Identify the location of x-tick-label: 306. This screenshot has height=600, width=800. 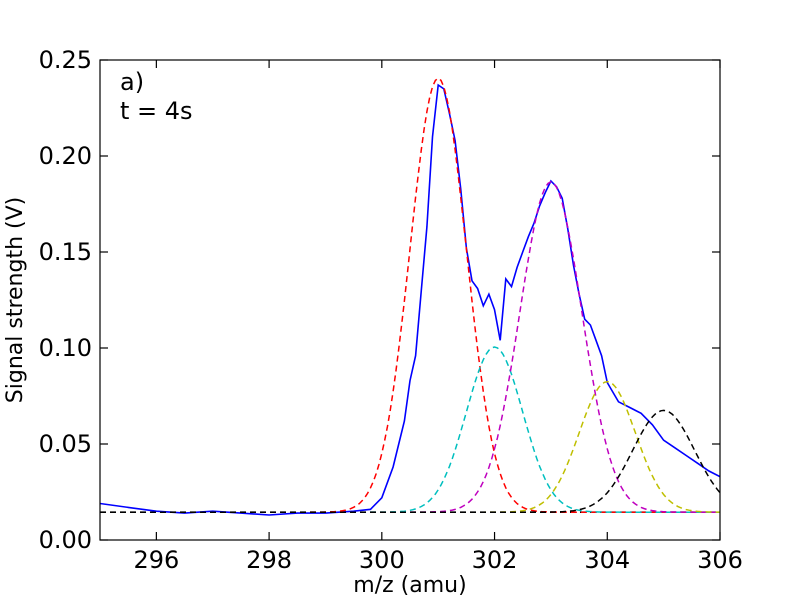
(720, 560).